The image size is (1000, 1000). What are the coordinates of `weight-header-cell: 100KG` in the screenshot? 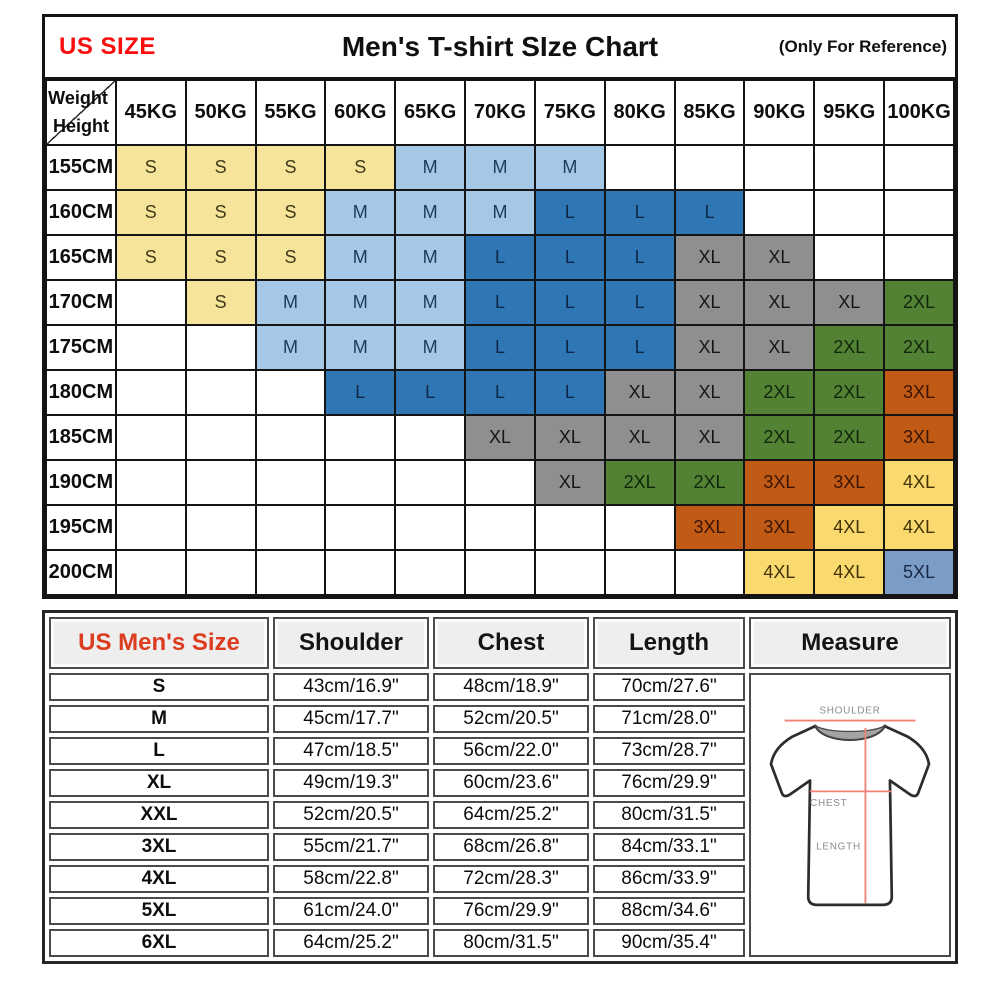 It's located at (919, 112).